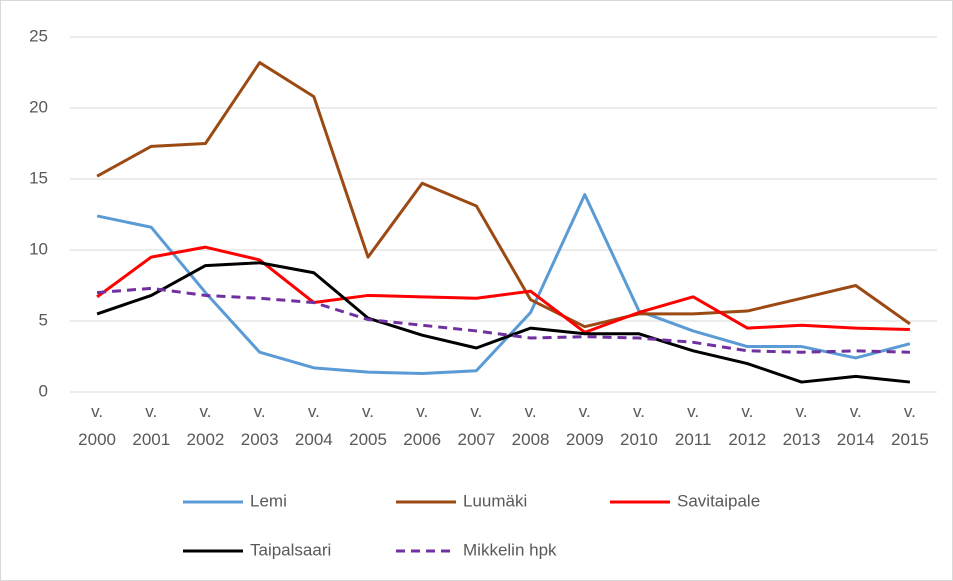 Image resolution: width=953 pixels, height=581 pixels. Describe the element at coordinates (43, 319) in the screenshot. I see `y-tick-label: 5` at that location.